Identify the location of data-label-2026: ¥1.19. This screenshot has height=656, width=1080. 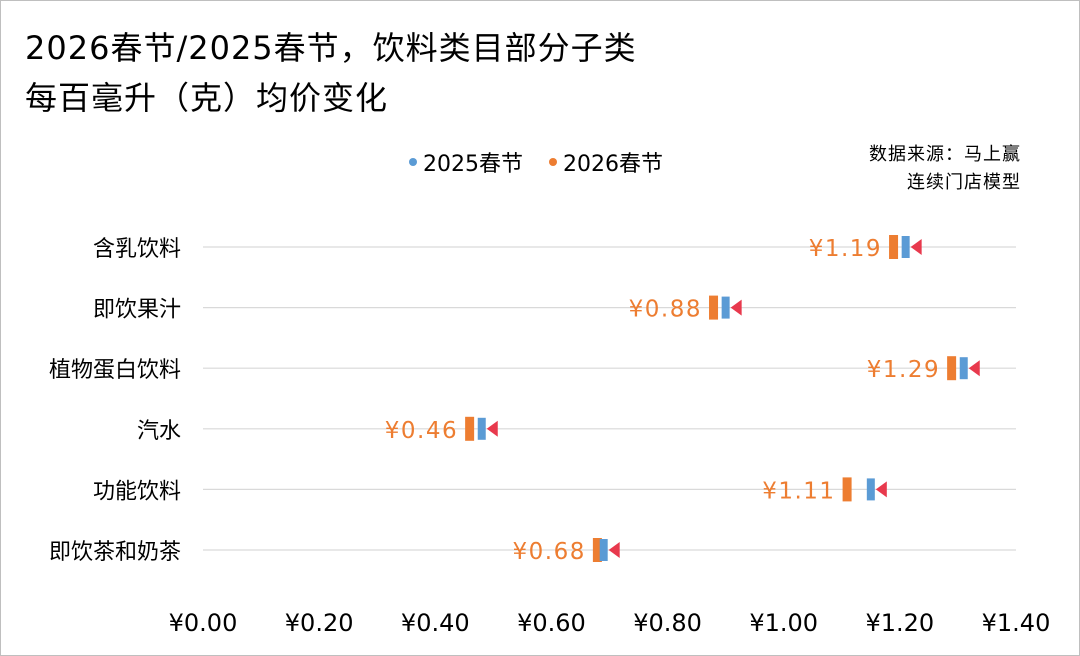
(845, 249).